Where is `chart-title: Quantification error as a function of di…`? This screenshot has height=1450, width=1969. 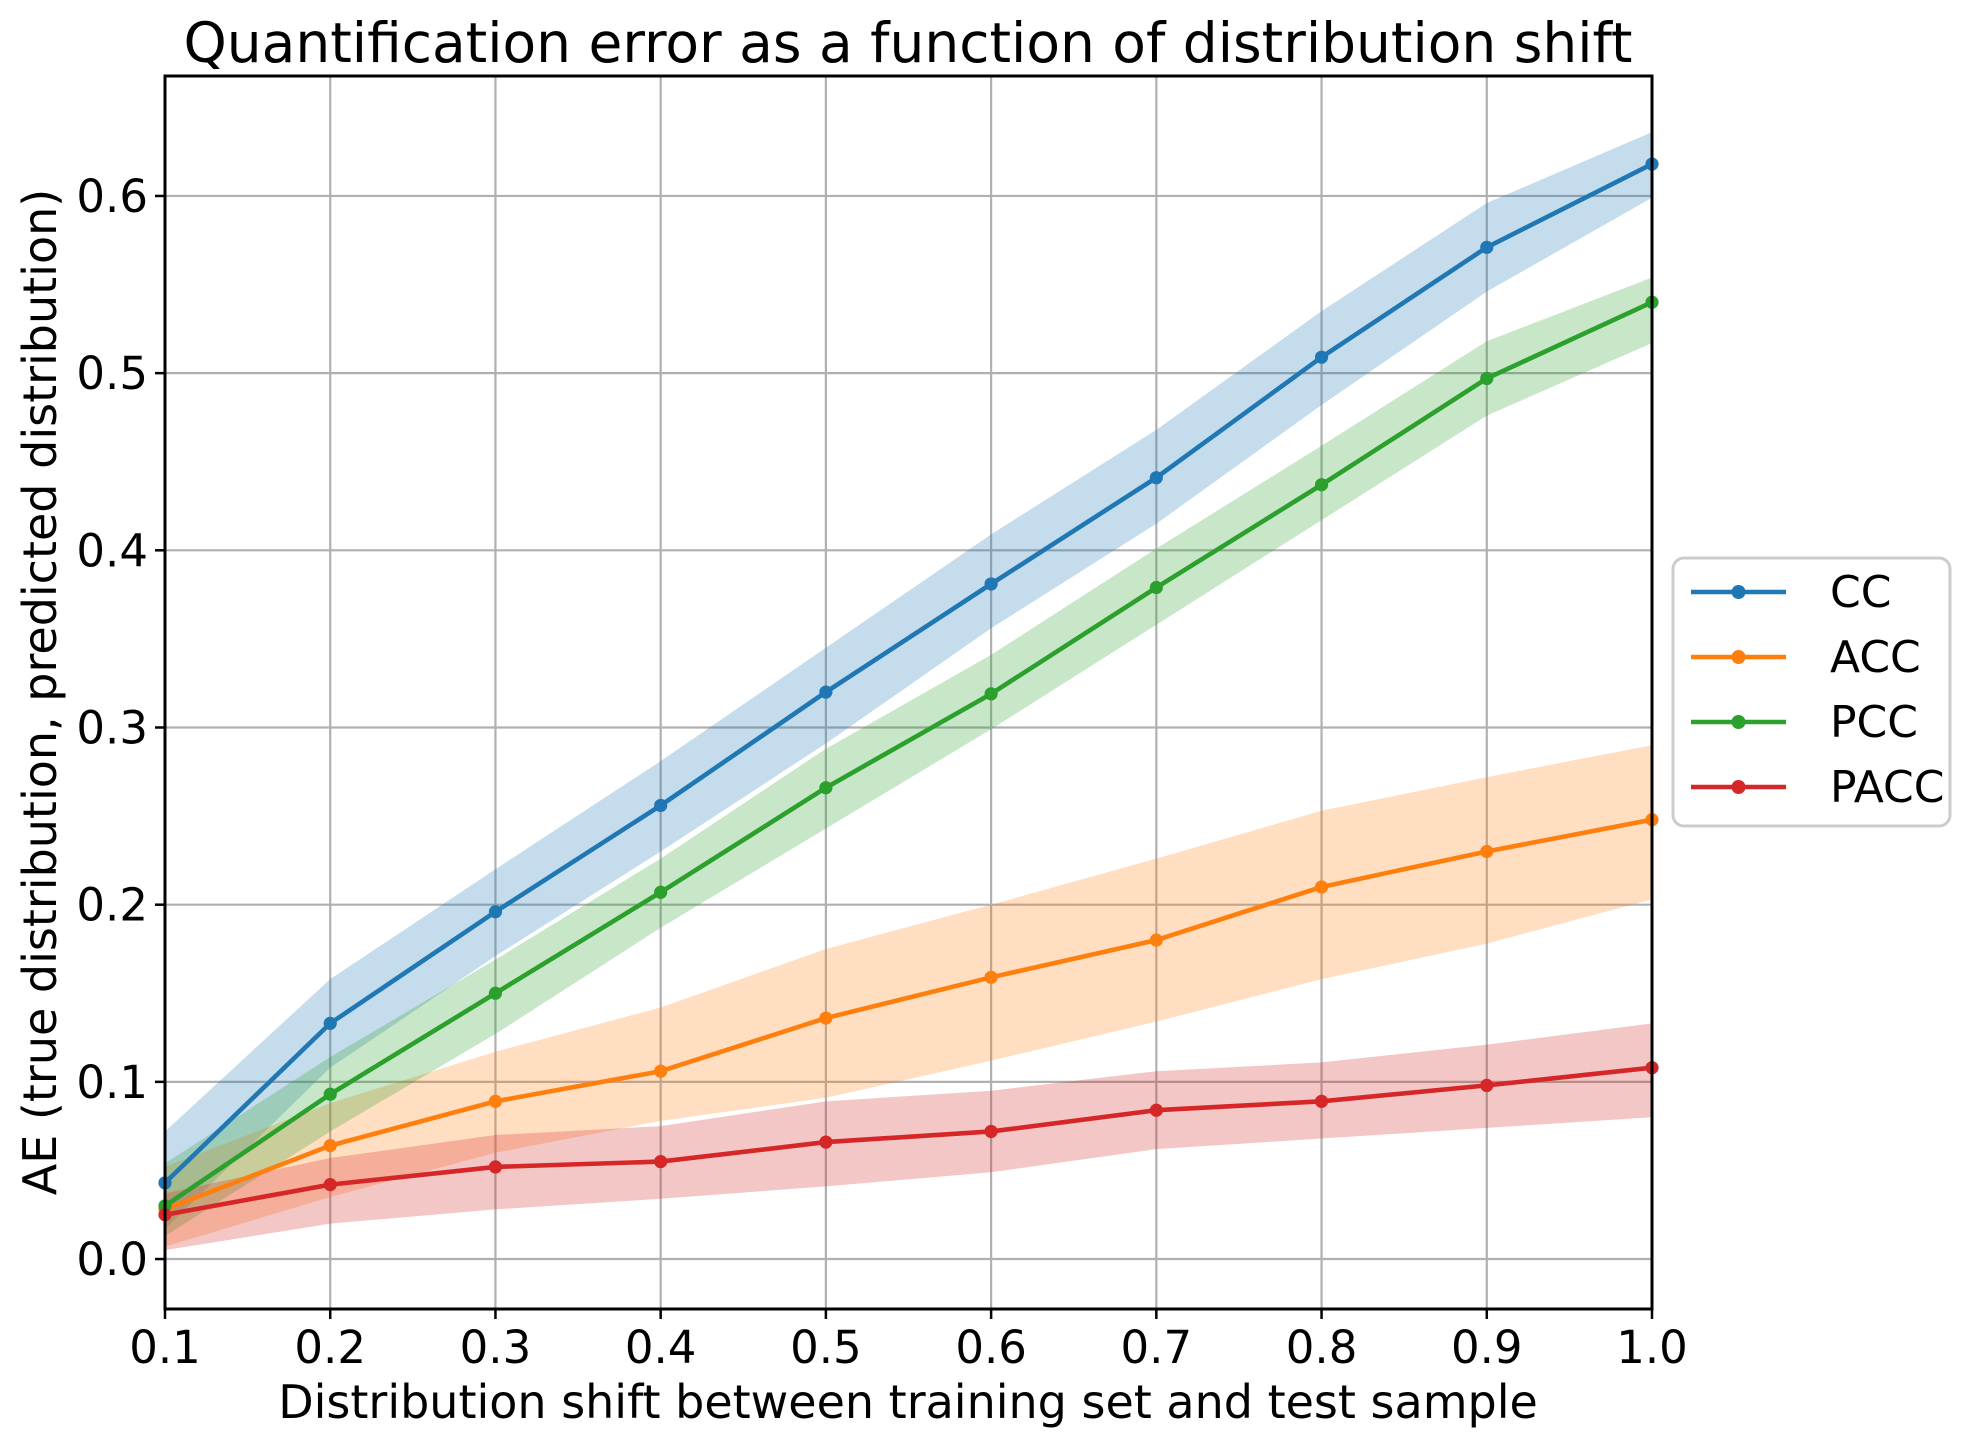
chart-title: Quantification error as a function of di… is located at coordinates (908, 43).